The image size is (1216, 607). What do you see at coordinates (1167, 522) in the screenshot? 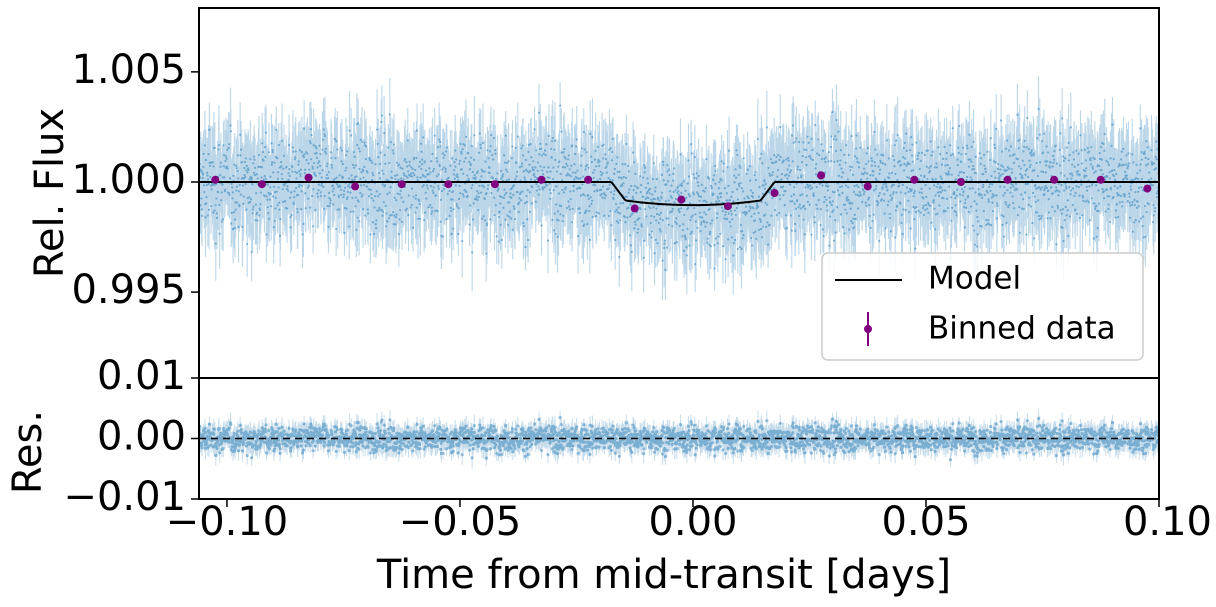
I see `x-tick-label: 0.10` at bounding box center [1167, 522].